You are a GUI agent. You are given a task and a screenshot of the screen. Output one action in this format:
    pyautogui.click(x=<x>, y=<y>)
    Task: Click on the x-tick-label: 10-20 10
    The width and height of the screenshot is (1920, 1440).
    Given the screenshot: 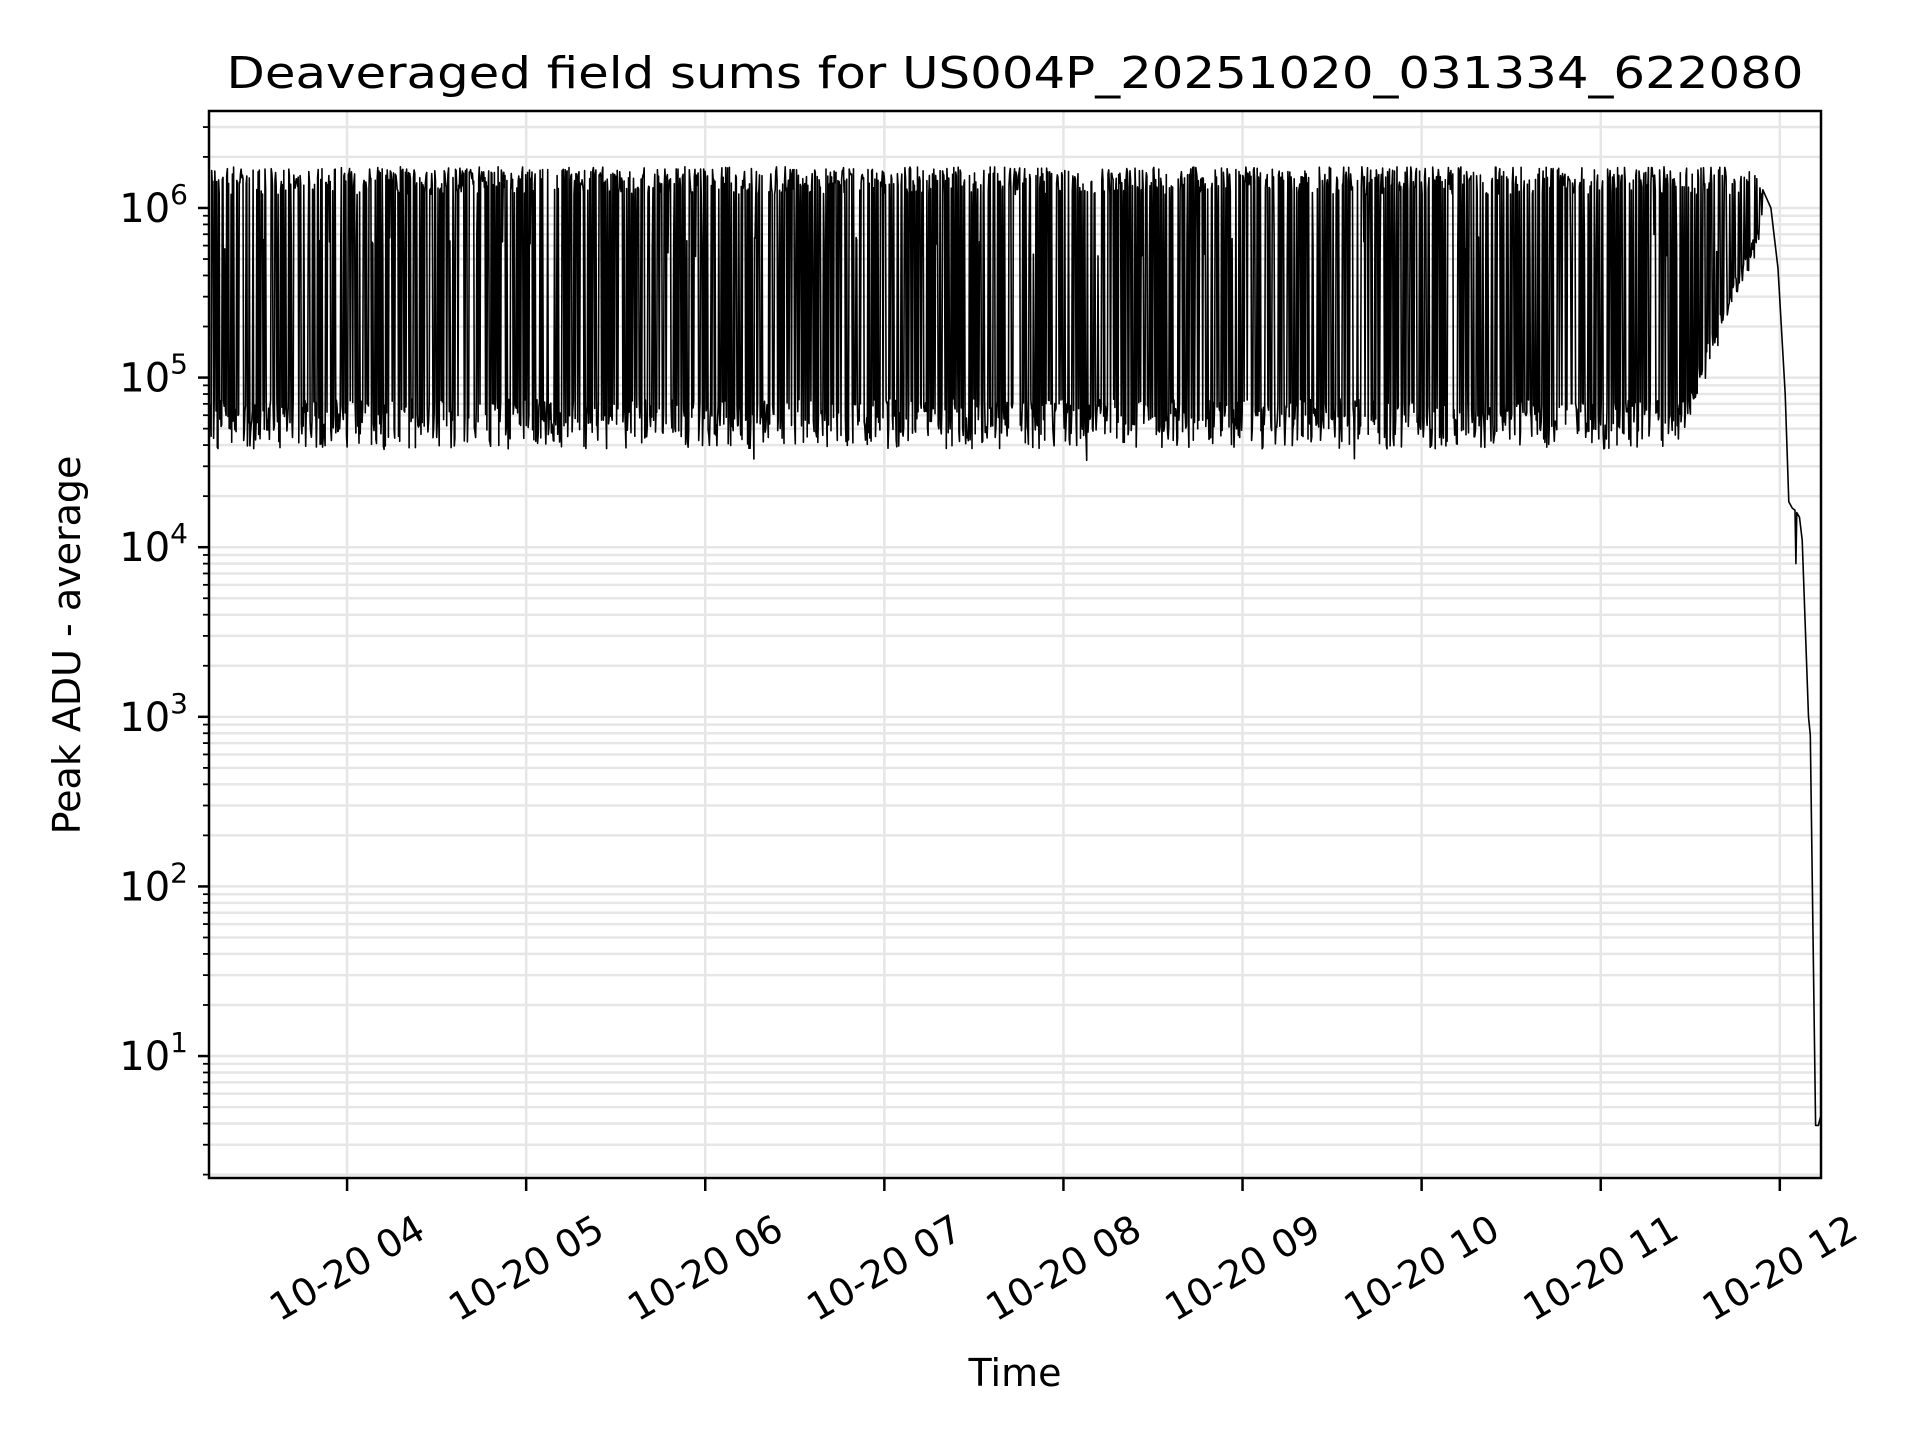 What is the action you would take?
    pyautogui.click(x=1422, y=1268)
    